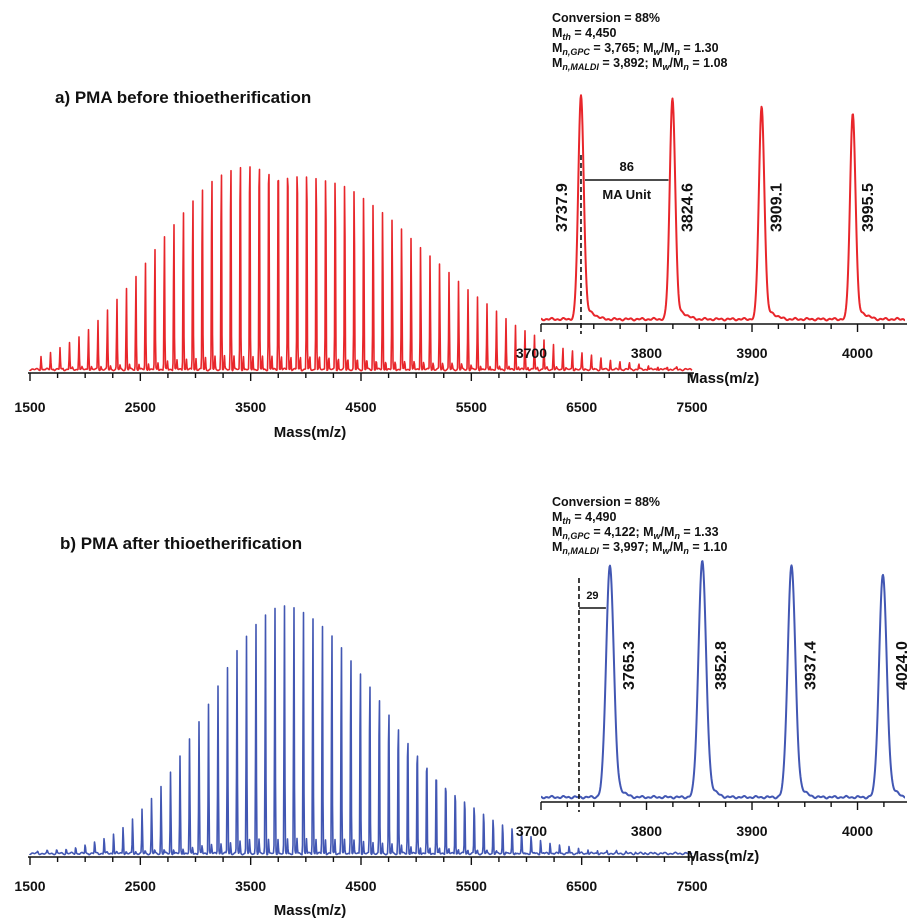  I want to click on info-mth: Mth = 4,490, so click(584, 518).